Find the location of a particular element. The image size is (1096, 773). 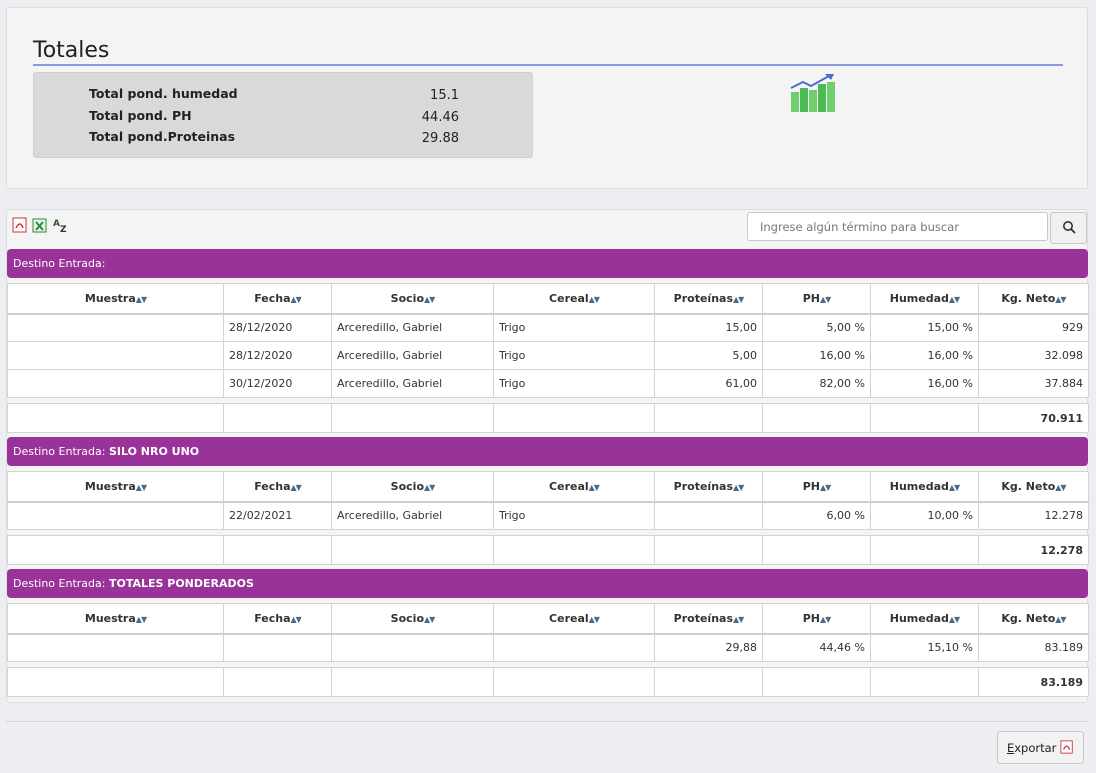

totals-divider is located at coordinates (548, 65).